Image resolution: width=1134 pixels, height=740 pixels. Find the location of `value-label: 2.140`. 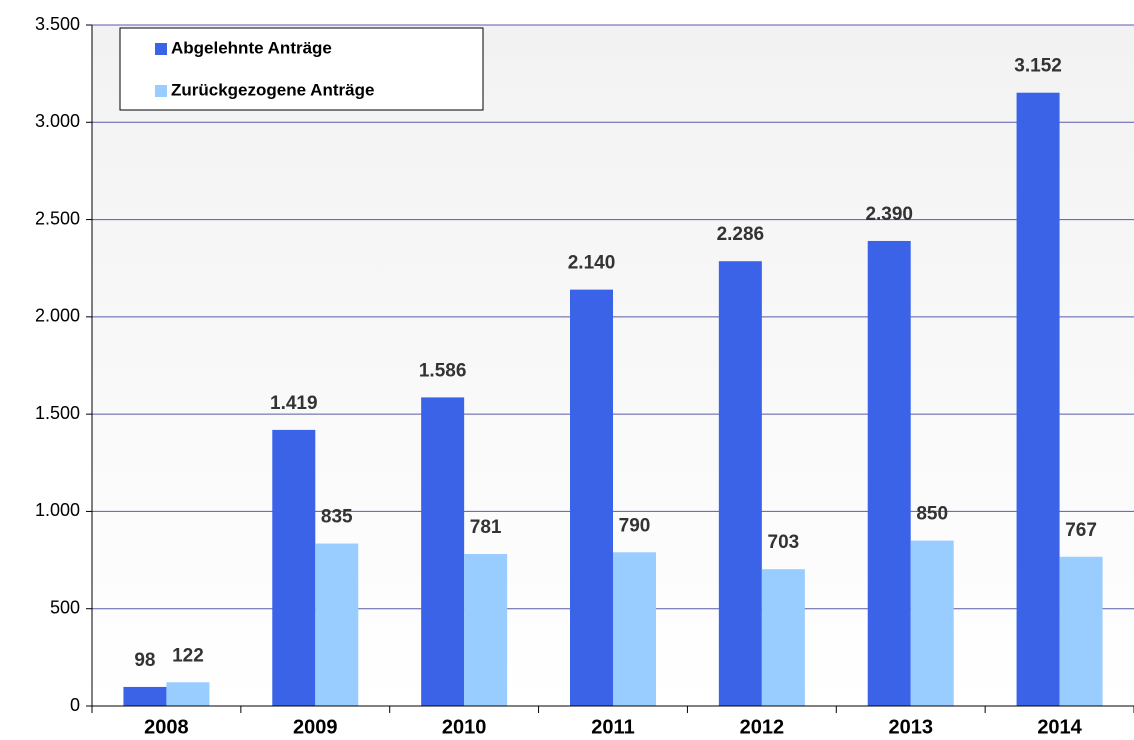

value-label: 2.140 is located at coordinates (592, 263).